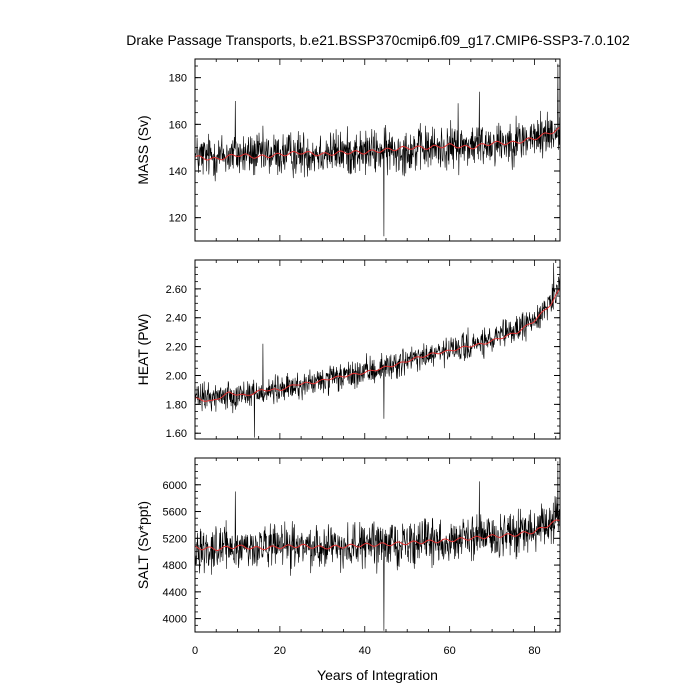 This screenshot has width=700, height=700. I want to click on salt-raw-series, so click(377, 546).